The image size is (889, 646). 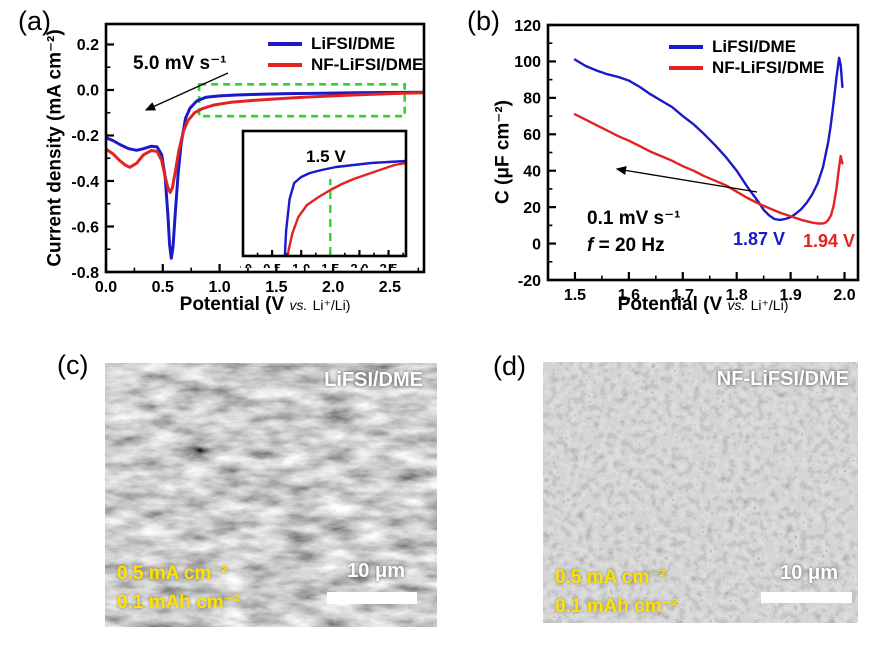 I want to click on panel-c-label: (c), so click(x=73, y=365).